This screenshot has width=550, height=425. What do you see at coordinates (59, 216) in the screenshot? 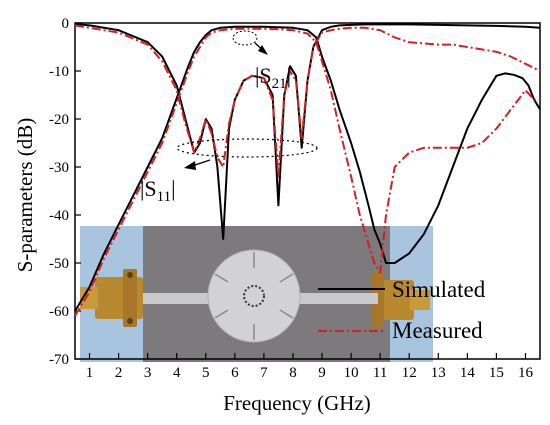
I see `y-tick-label: -40` at bounding box center [59, 216].